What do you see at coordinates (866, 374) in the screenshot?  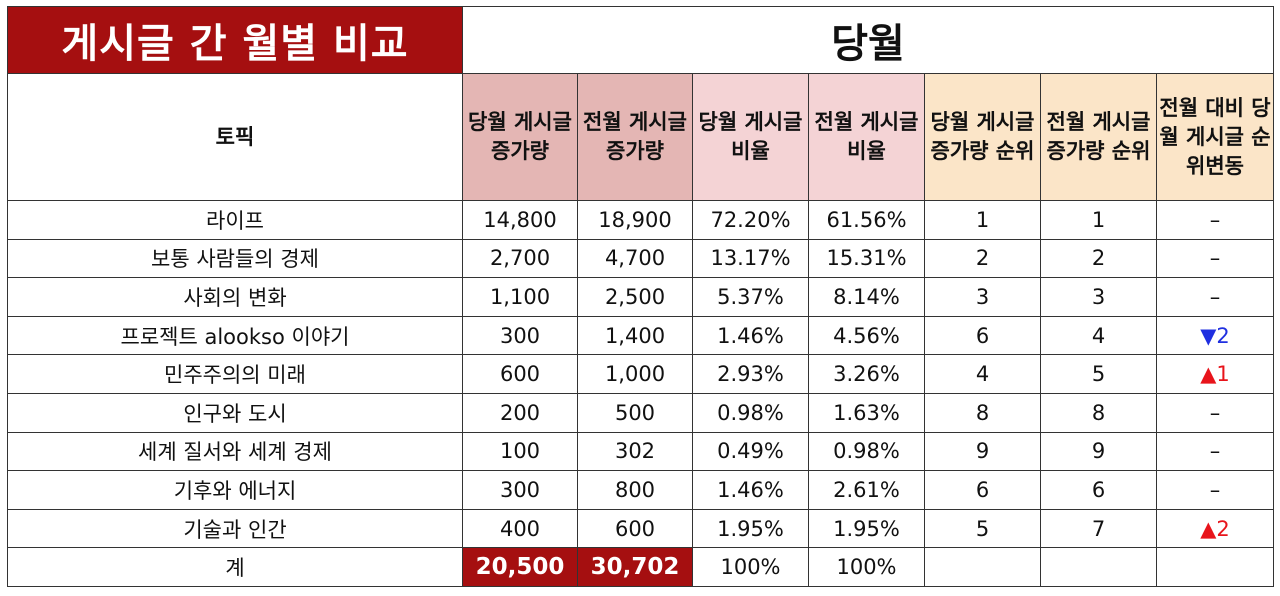 I see `cell-prev-ratio: 3.26%` at bounding box center [866, 374].